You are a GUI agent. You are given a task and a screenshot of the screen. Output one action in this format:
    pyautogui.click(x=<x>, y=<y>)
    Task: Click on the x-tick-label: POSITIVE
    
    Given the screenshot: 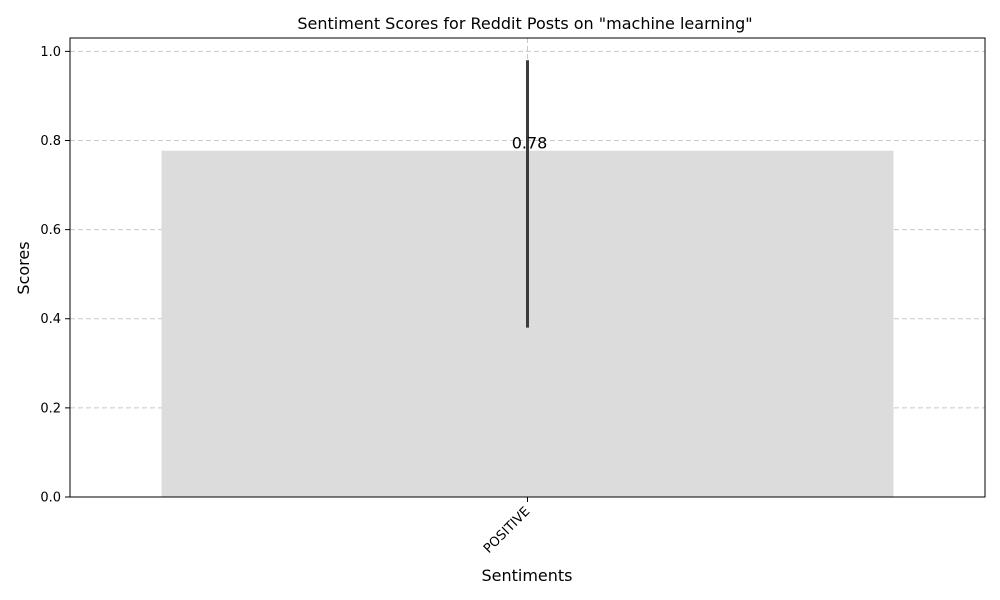 What is the action you would take?
    pyautogui.click(x=507, y=530)
    